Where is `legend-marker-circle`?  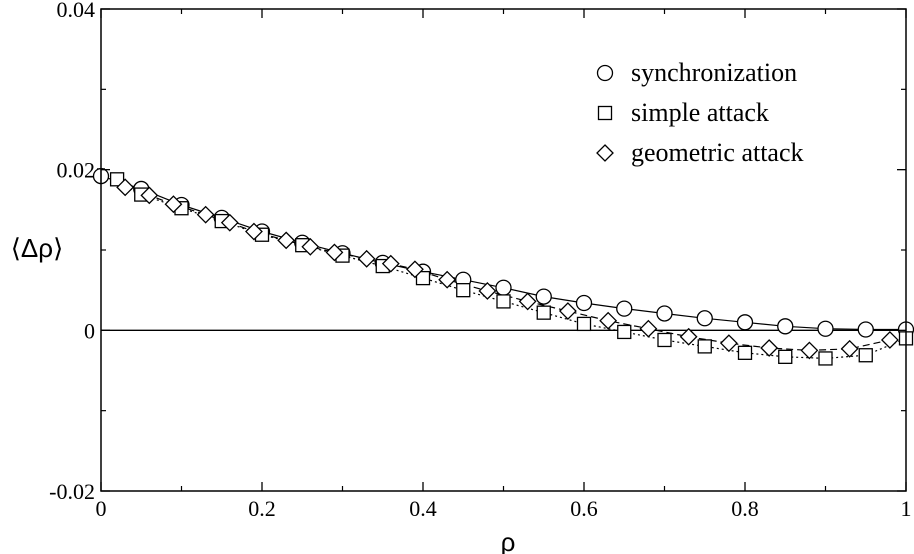
legend-marker-circle is located at coordinates (605, 73).